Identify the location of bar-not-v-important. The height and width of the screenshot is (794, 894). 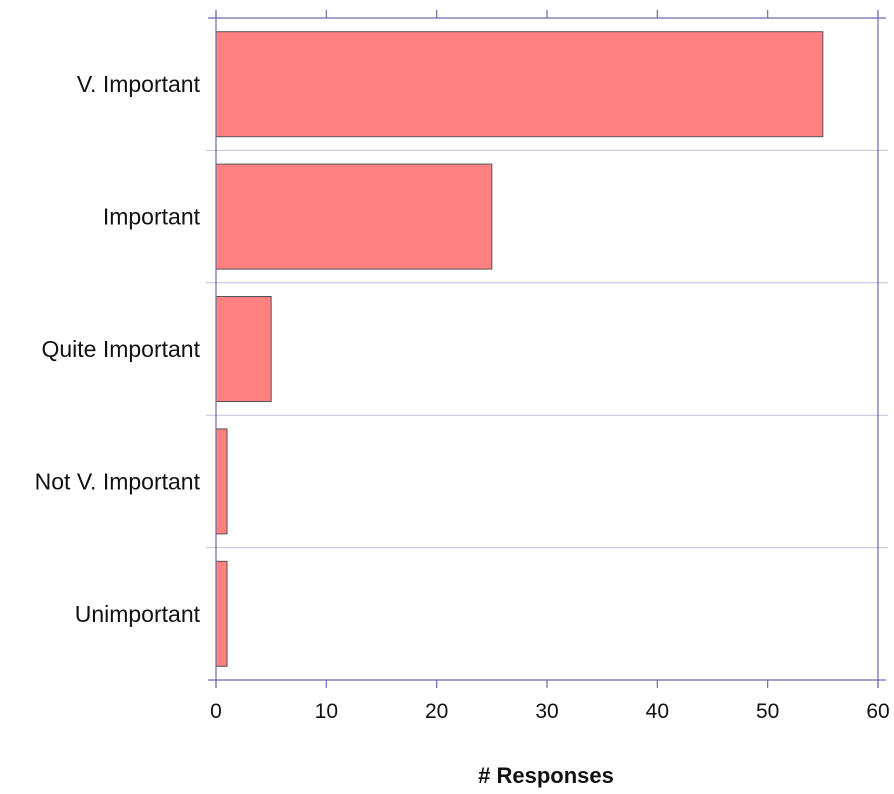
(221, 481).